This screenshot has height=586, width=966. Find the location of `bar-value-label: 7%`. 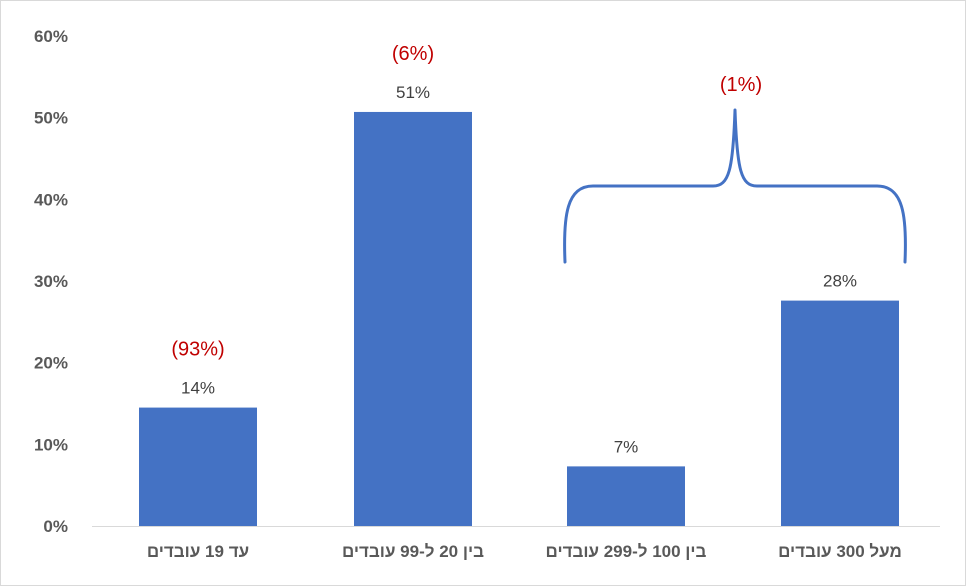

bar-value-label: 7% is located at coordinates (626, 446).